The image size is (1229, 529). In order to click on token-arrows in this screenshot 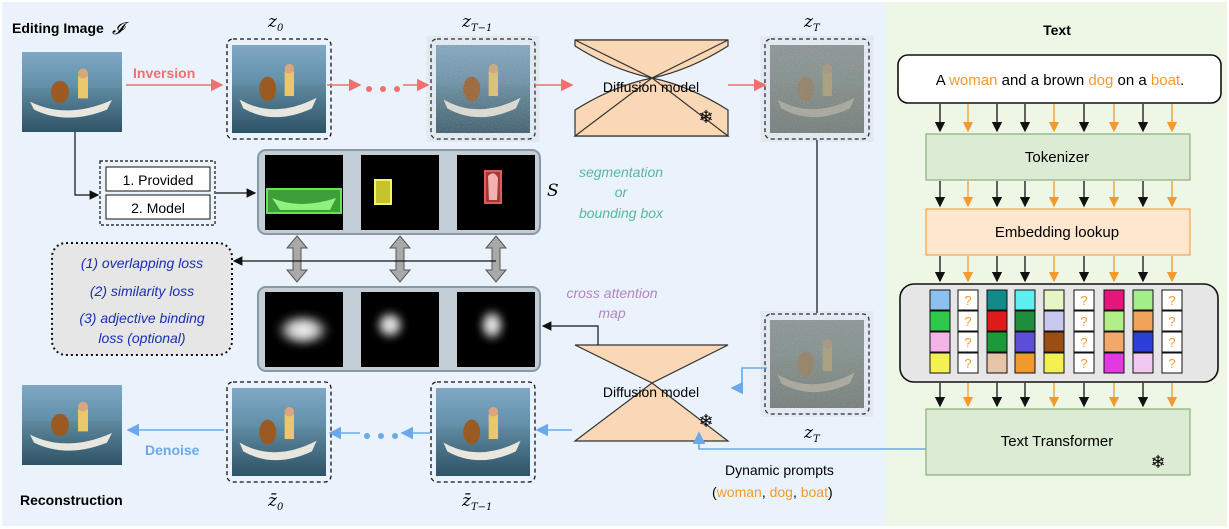, I will do `click(1056, 256)`.